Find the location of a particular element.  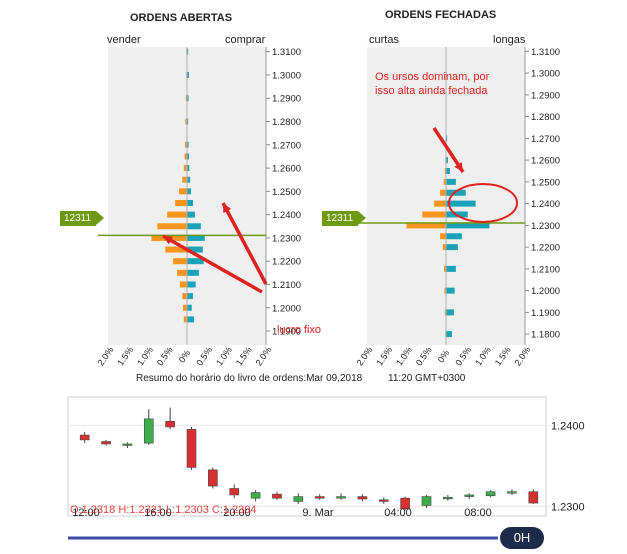

closed-price-label: 1.3100 is located at coordinates (545, 52).